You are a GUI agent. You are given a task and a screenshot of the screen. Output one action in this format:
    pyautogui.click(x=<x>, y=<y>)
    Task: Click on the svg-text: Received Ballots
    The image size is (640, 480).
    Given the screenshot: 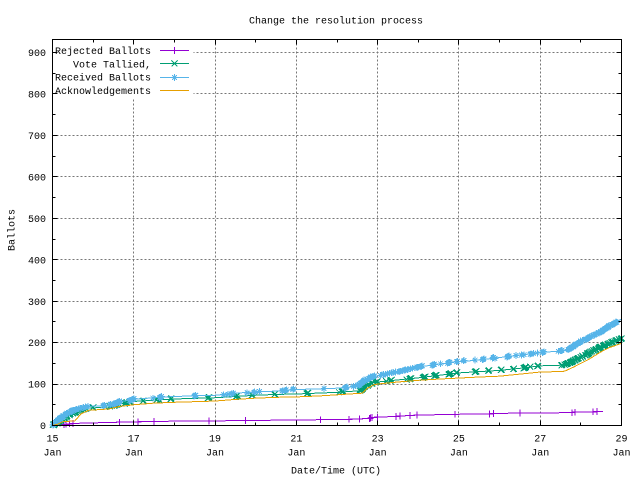 What is the action you would take?
    pyautogui.click(x=103, y=79)
    